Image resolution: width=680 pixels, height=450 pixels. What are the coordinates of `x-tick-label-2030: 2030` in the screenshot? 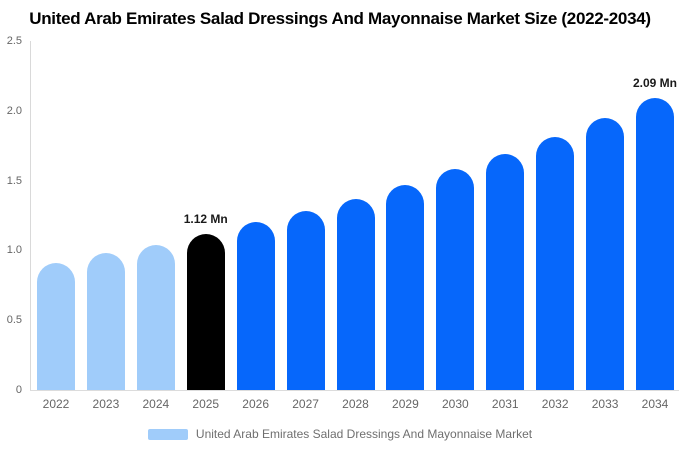 It's located at (455, 404).